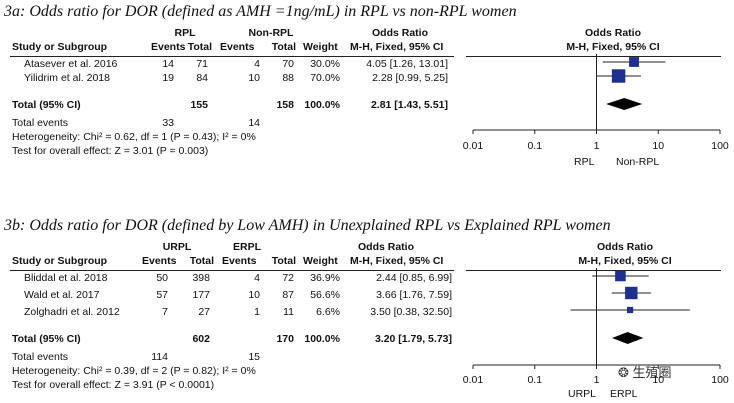 This screenshot has width=734, height=403. Describe the element at coordinates (71, 64) in the screenshot. I see `panel-a-study-1-name: Atasever et al. 2016` at that location.